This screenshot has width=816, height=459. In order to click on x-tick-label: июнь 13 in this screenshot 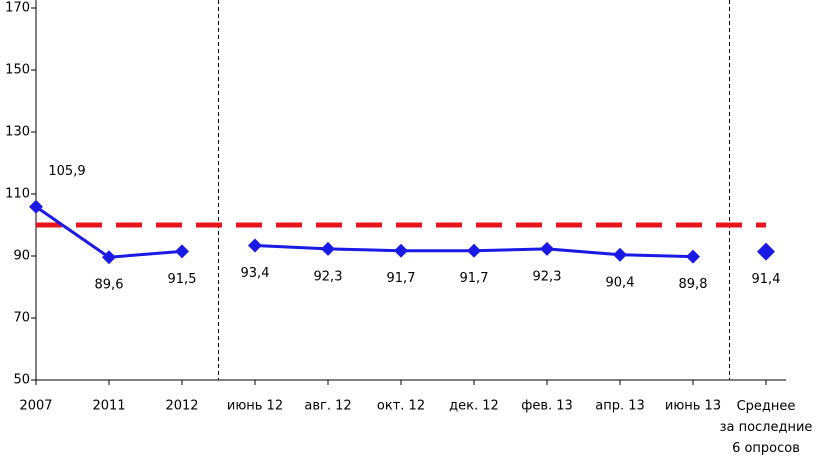, I will do `click(693, 406)`.